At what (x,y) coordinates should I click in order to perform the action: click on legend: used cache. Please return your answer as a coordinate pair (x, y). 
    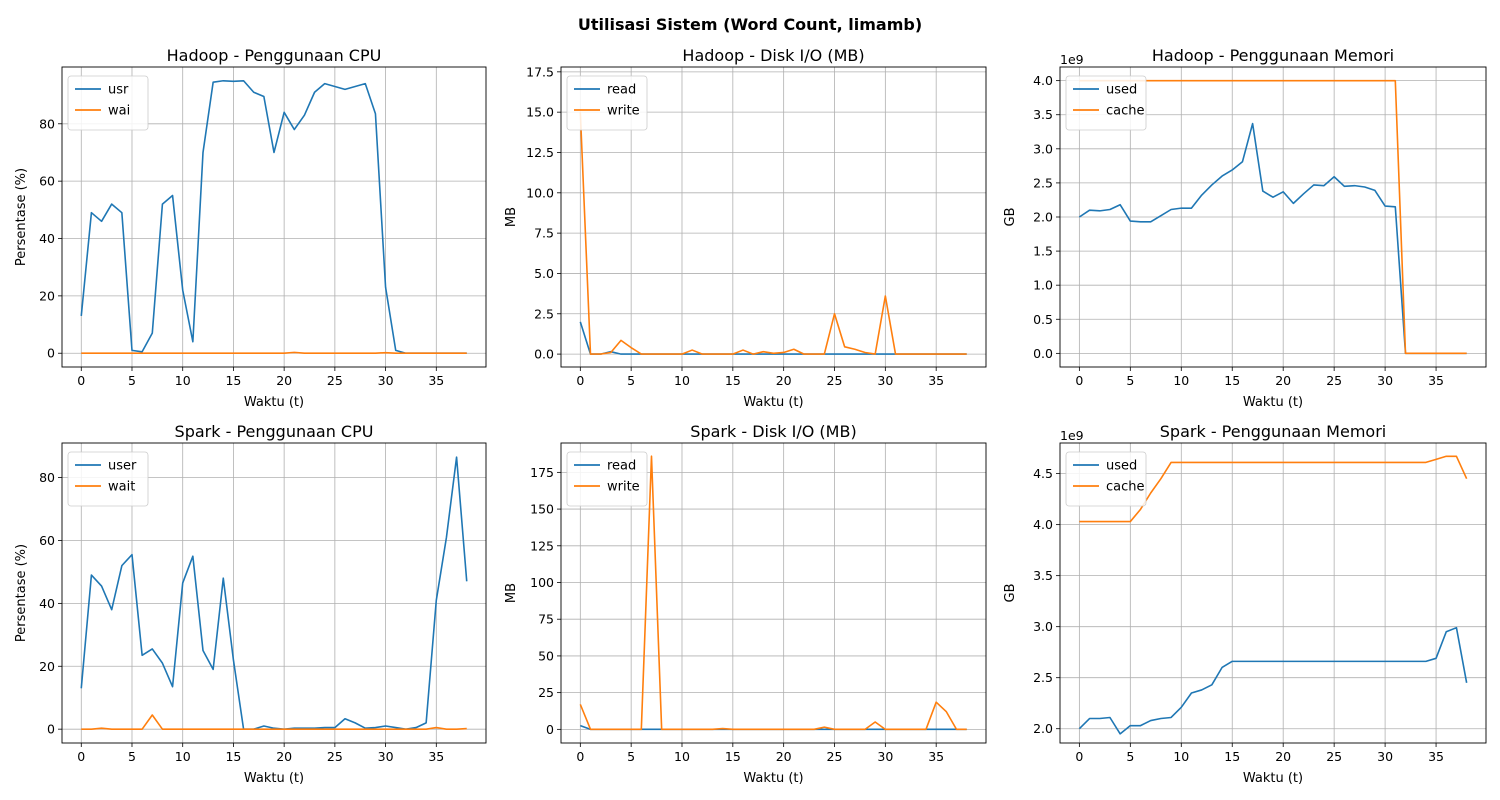
    Looking at the image, I should click on (1106, 103).